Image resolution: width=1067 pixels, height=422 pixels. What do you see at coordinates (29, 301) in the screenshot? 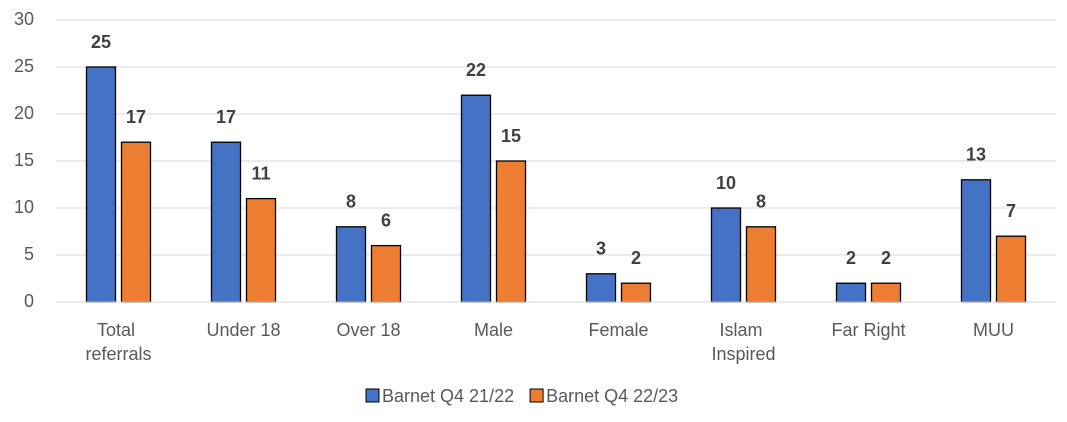
I see `y-tick-label: 0` at bounding box center [29, 301].